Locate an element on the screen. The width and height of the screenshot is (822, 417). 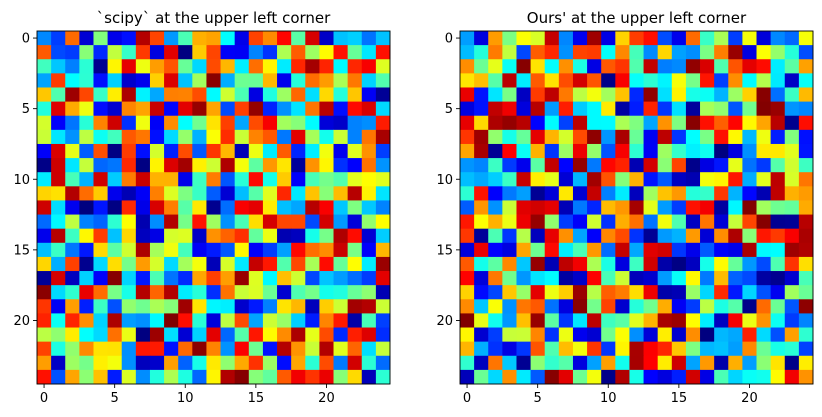
chart-title: Ours' at the upper left corner is located at coordinates (637, 18).